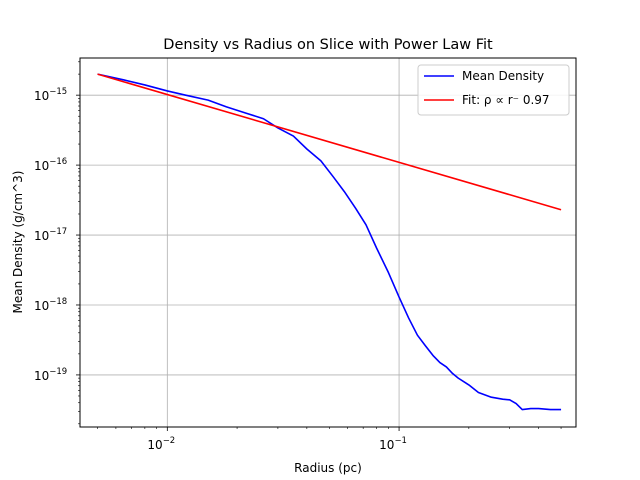 The height and width of the screenshot is (480, 640). I want to click on y-tick-label-2: 10−17, so click(50, 235).